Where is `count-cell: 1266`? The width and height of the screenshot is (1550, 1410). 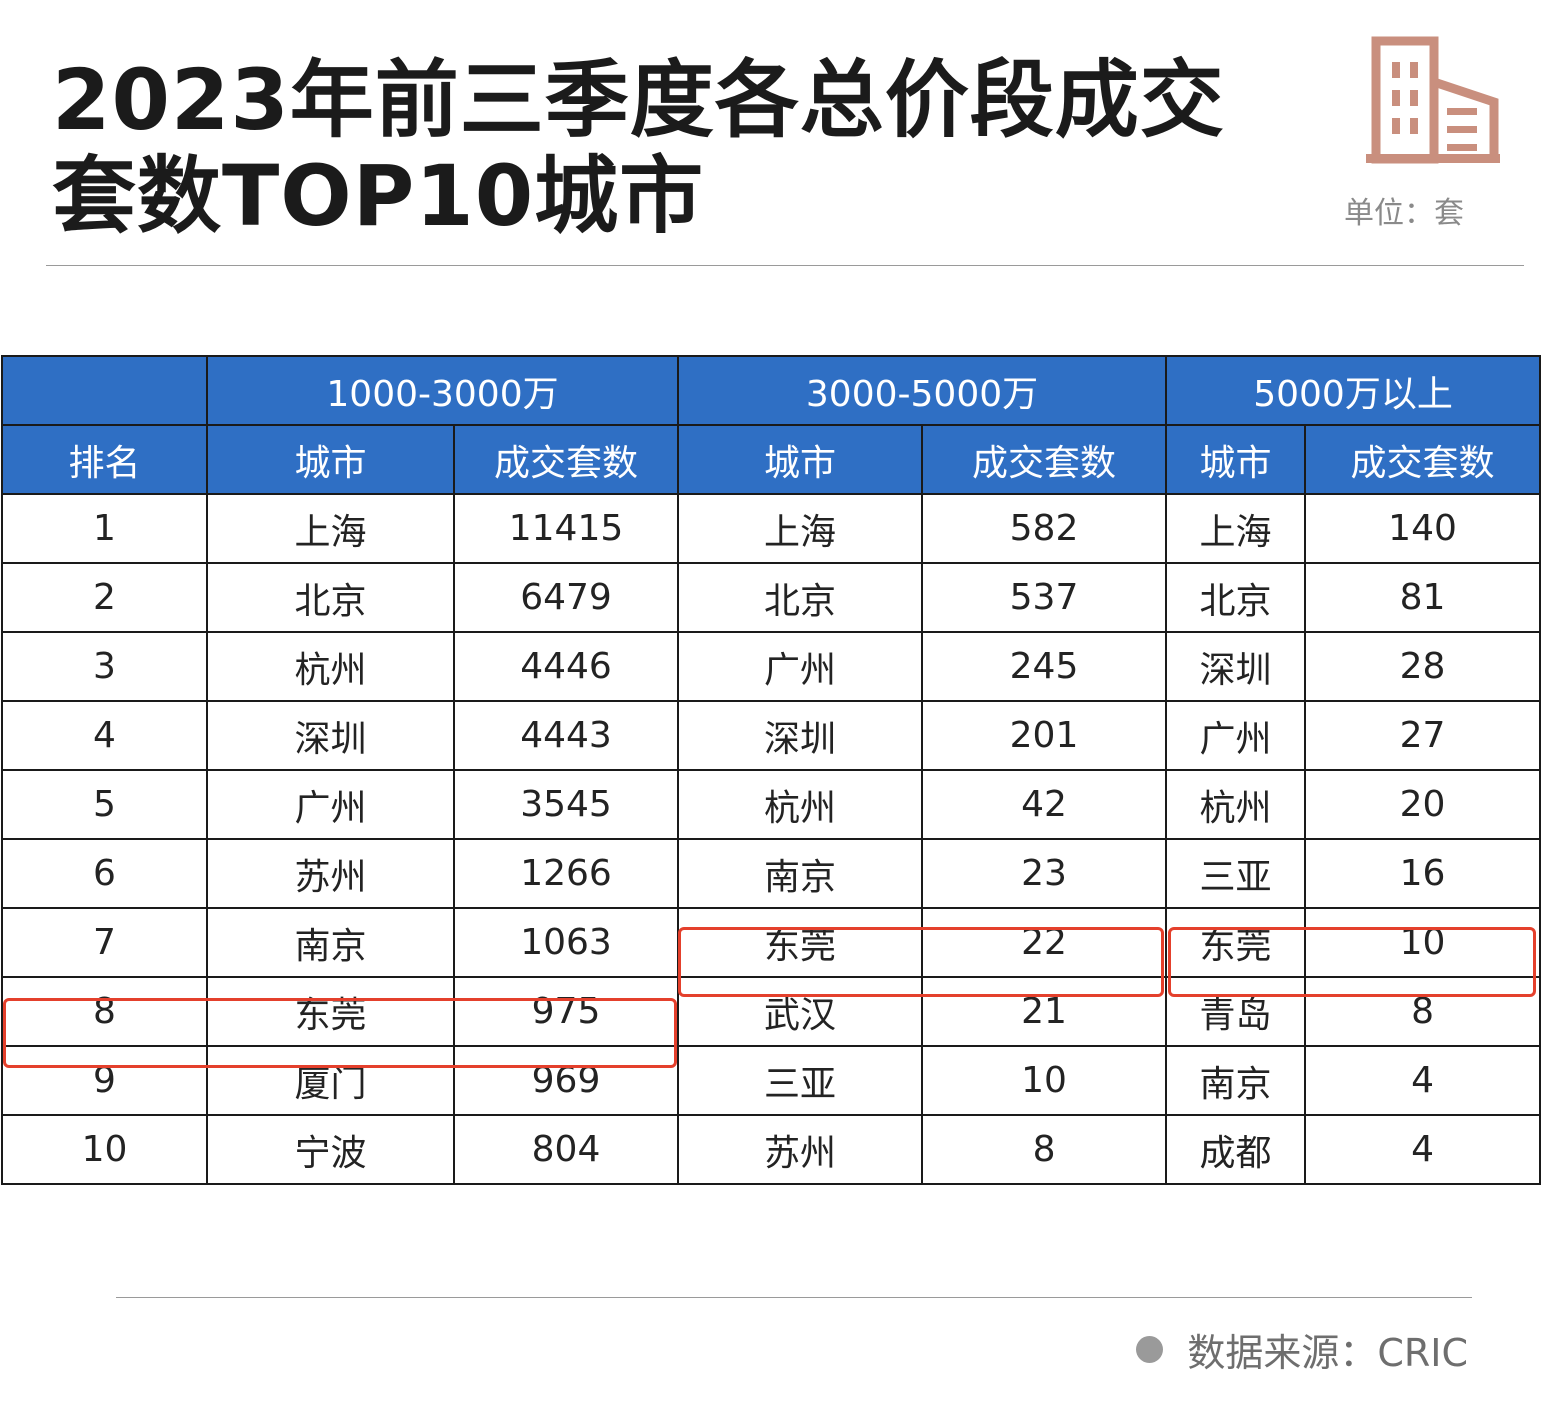 count-cell: 1266 is located at coordinates (566, 873).